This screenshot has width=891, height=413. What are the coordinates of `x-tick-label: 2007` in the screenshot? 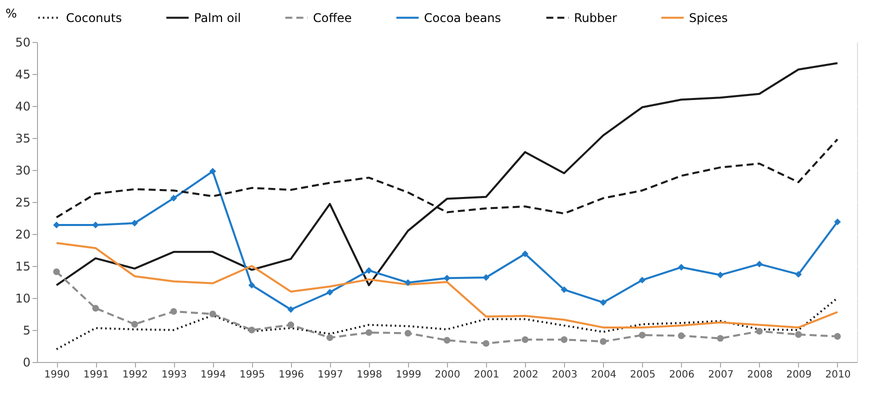 It's located at (721, 375).